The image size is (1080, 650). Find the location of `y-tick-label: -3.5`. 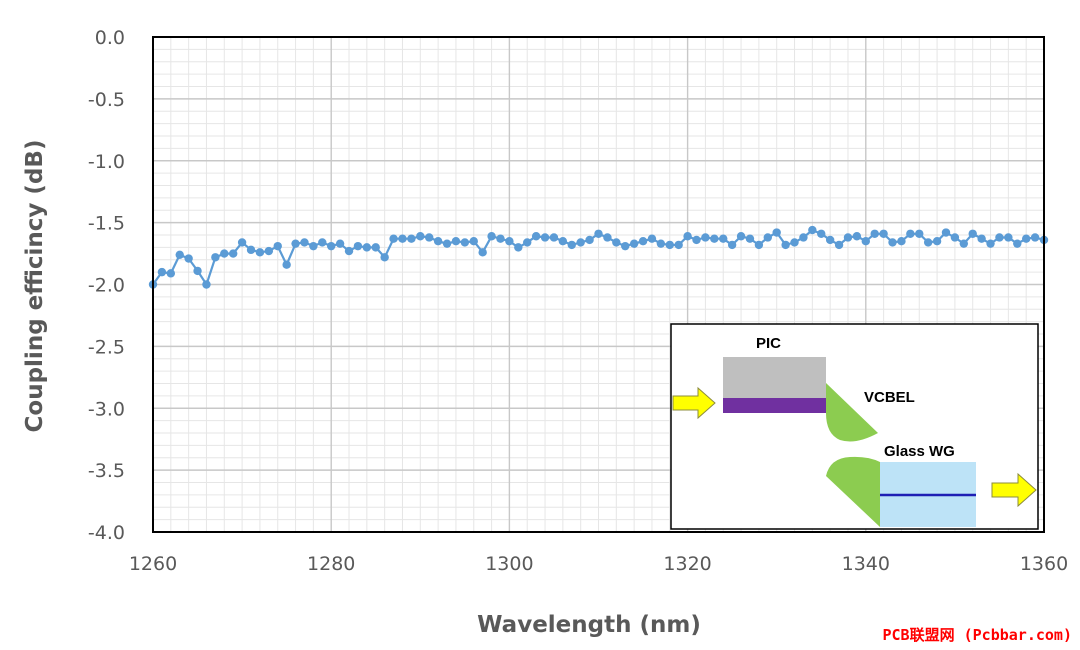

y-tick-label: -3.5 is located at coordinates (106, 471).